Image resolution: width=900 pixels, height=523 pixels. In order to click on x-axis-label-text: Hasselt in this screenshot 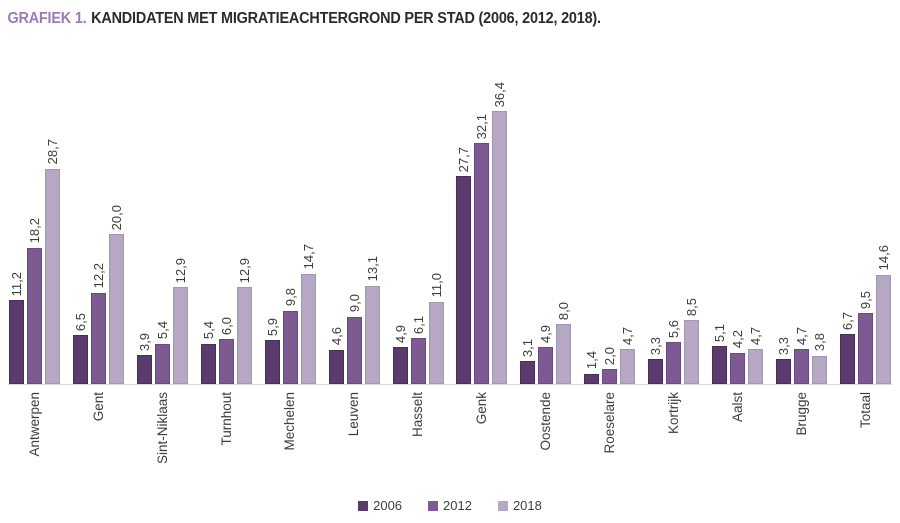, I will do `click(418, 415)`.